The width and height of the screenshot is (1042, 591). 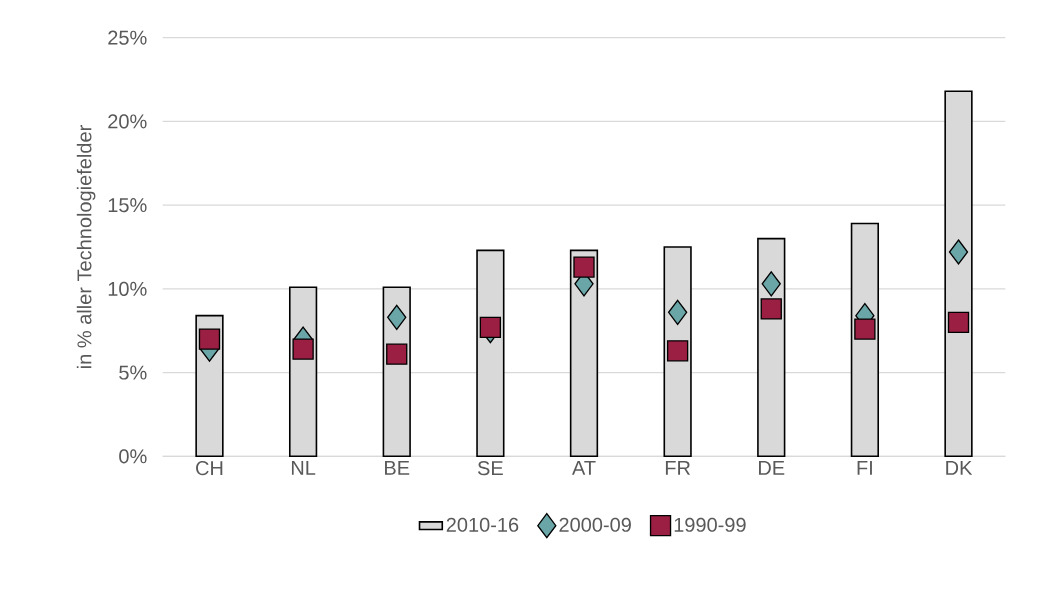 What do you see at coordinates (864, 468) in the screenshot?
I see `x-tick-label: FI` at bounding box center [864, 468].